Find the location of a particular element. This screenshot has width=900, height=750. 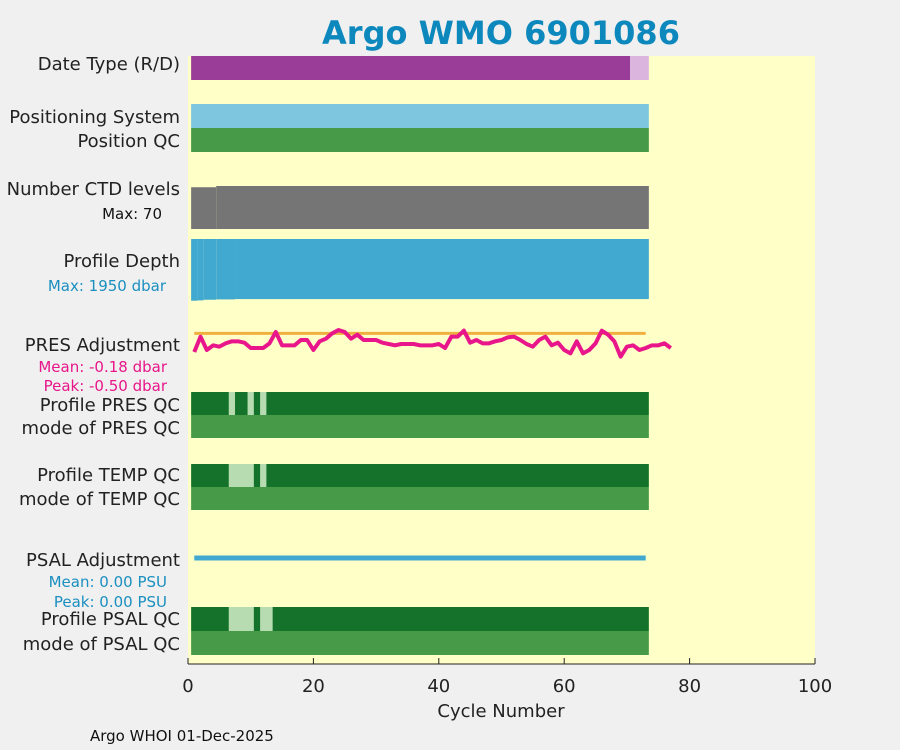

x-tick-label: 20 is located at coordinates (313, 686).